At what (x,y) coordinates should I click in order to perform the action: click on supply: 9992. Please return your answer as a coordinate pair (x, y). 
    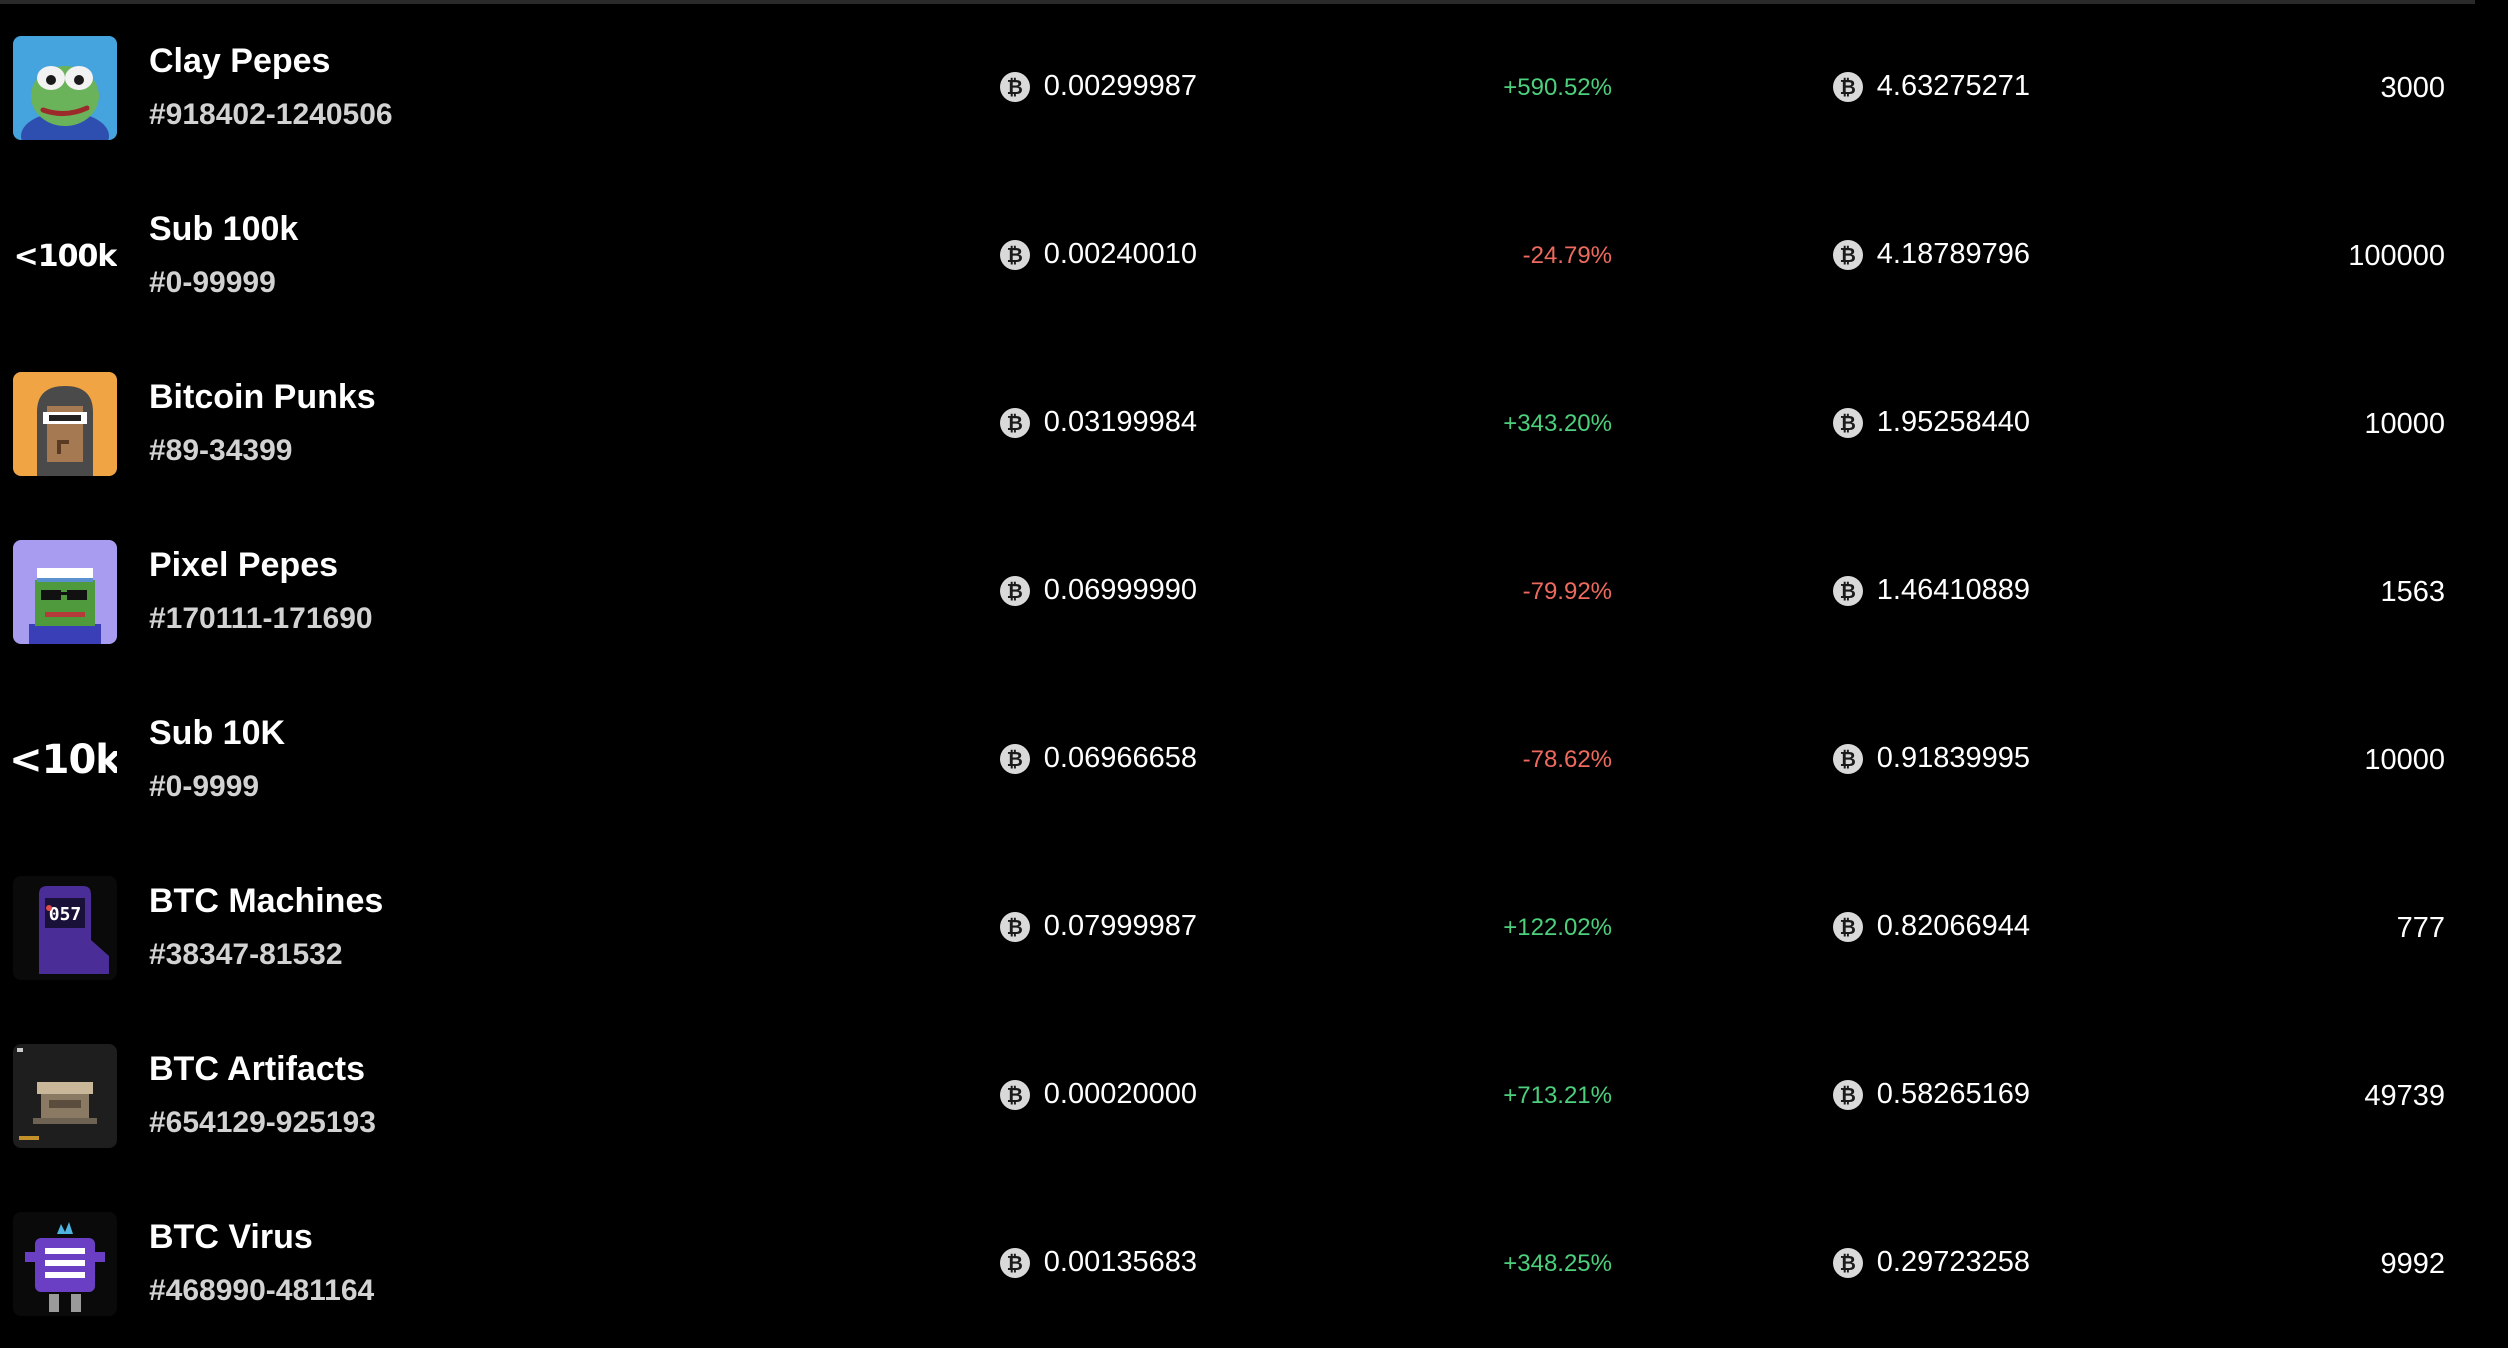
    Looking at the image, I should click on (2412, 1264).